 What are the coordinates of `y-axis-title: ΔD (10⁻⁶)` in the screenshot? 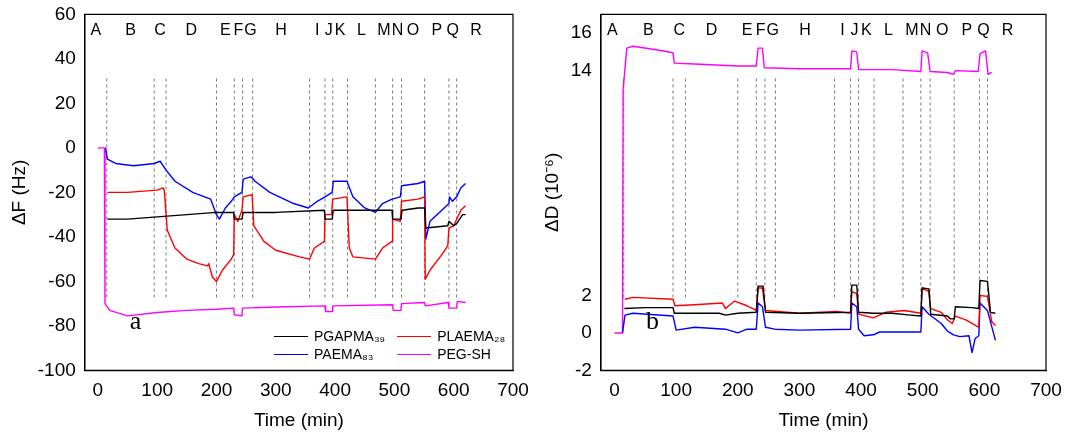 It's located at (551, 192).